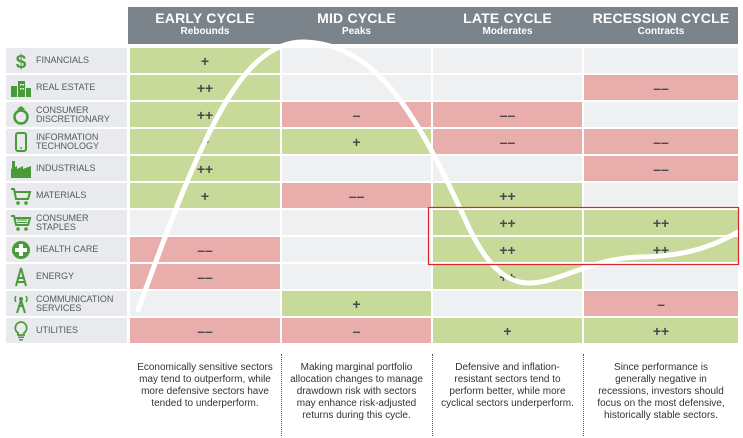 This screenshot has height=438, width=743. What do you see at coordinates (21, 304) in the screenshot?
I see `antenna-icon` at bounding box center [21, 304].